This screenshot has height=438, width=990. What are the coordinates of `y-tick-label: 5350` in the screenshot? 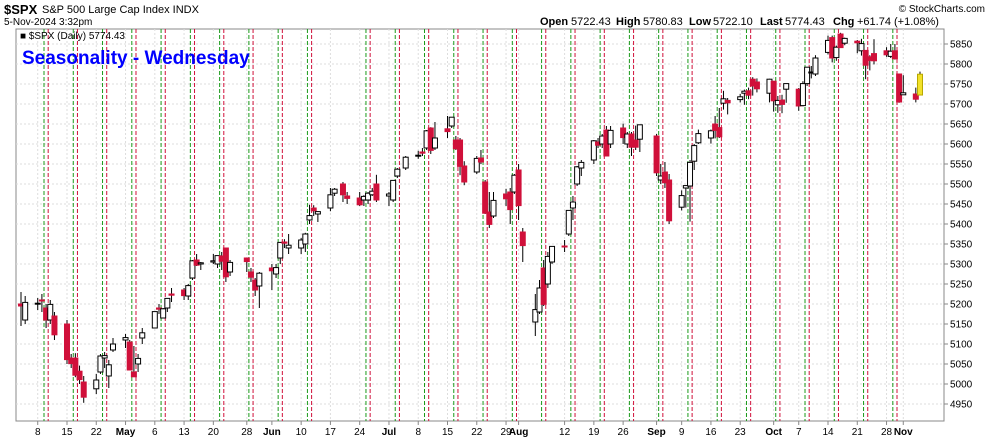 It's located at (961, 245).